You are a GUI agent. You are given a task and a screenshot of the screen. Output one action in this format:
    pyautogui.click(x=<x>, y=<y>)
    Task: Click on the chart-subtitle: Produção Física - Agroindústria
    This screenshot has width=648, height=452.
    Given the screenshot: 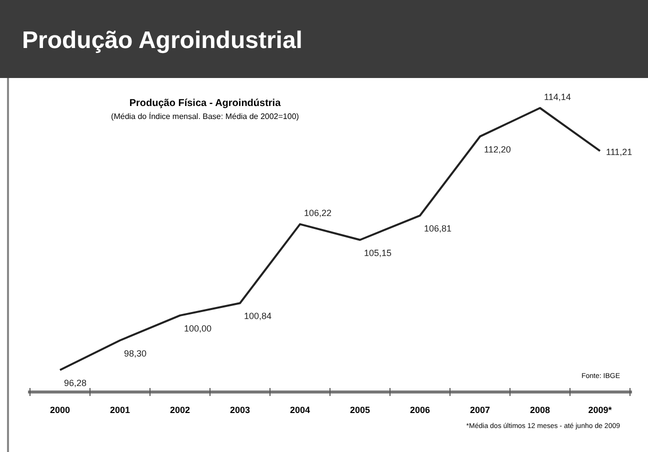 What is the action you would take?
    pyautogui.click(x=205, y=103)
    